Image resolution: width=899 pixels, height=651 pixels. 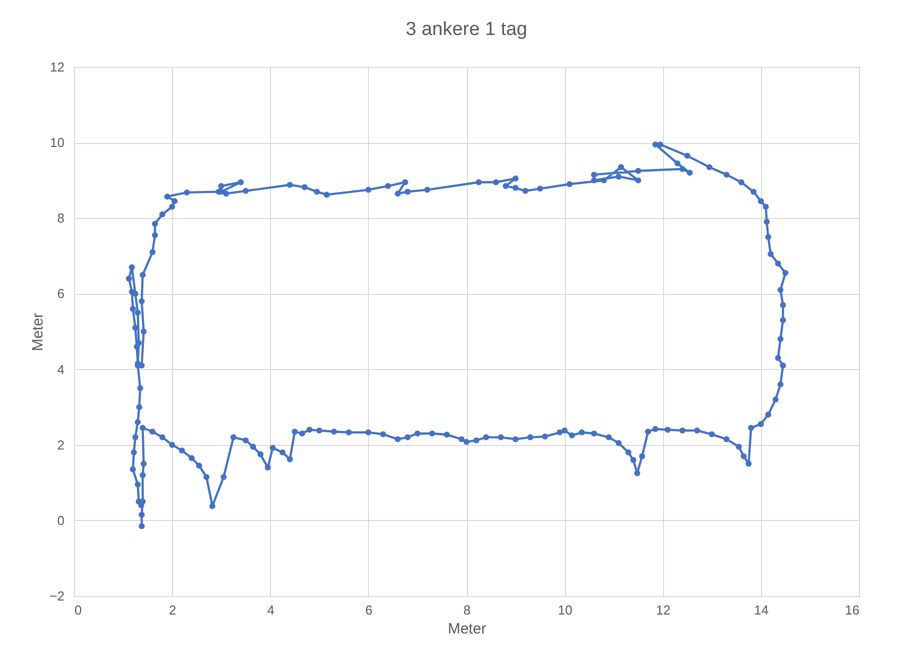 I want to click on y-tick-label: 4, so click(x=60, y=369).